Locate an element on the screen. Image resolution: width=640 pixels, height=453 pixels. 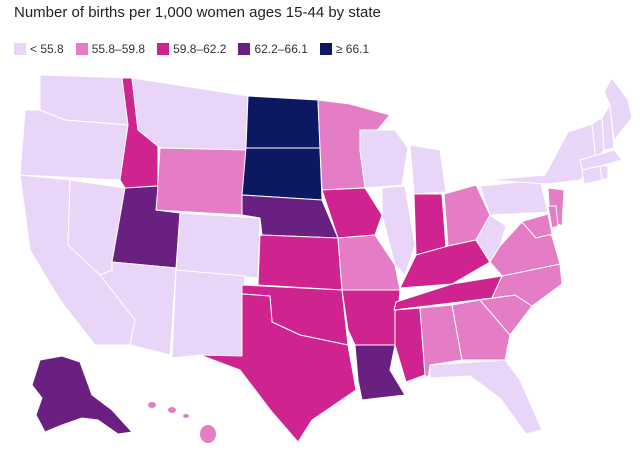
state-ga is located at coordinates (481, 330).